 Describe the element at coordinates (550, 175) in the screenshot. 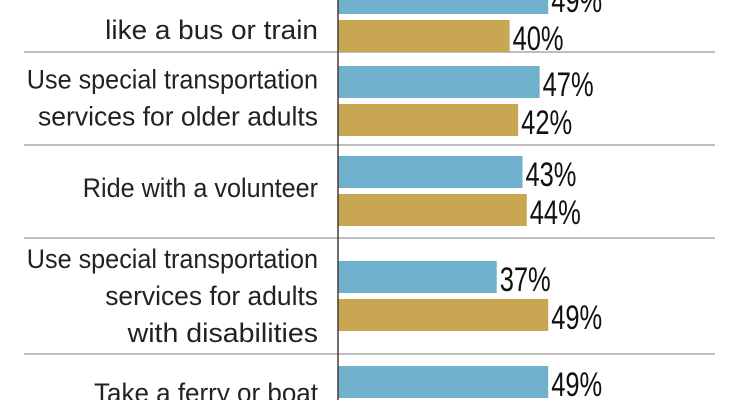

I see `data-label: 43%` at that location.